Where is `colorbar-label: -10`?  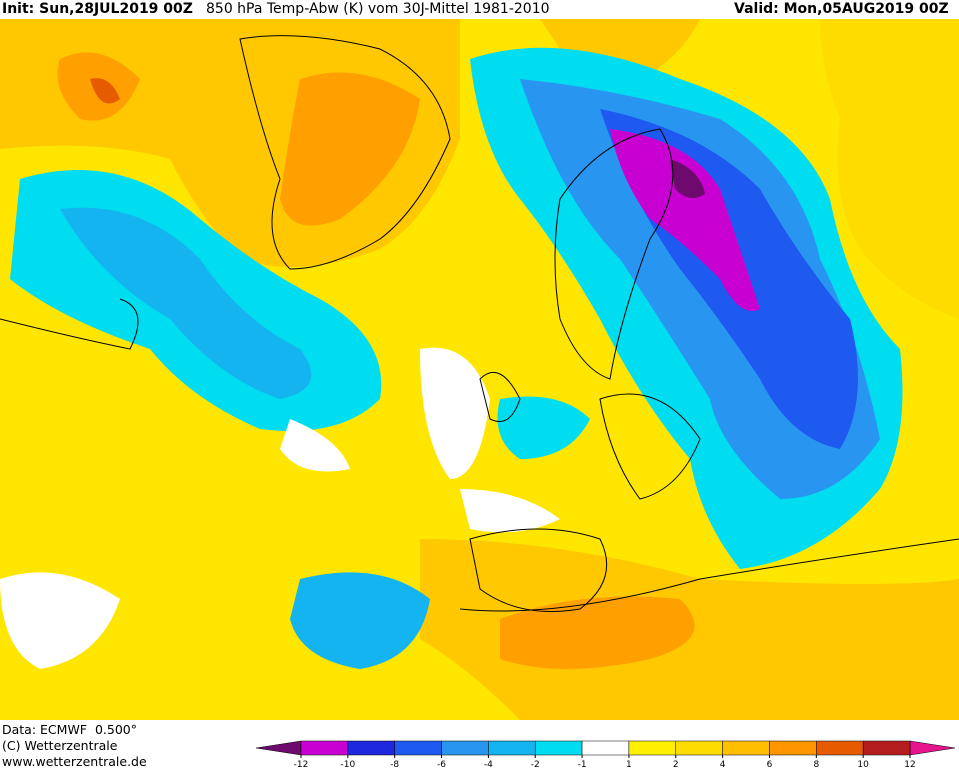 colorbar-label: -10 is located at coordinates (347, 765).